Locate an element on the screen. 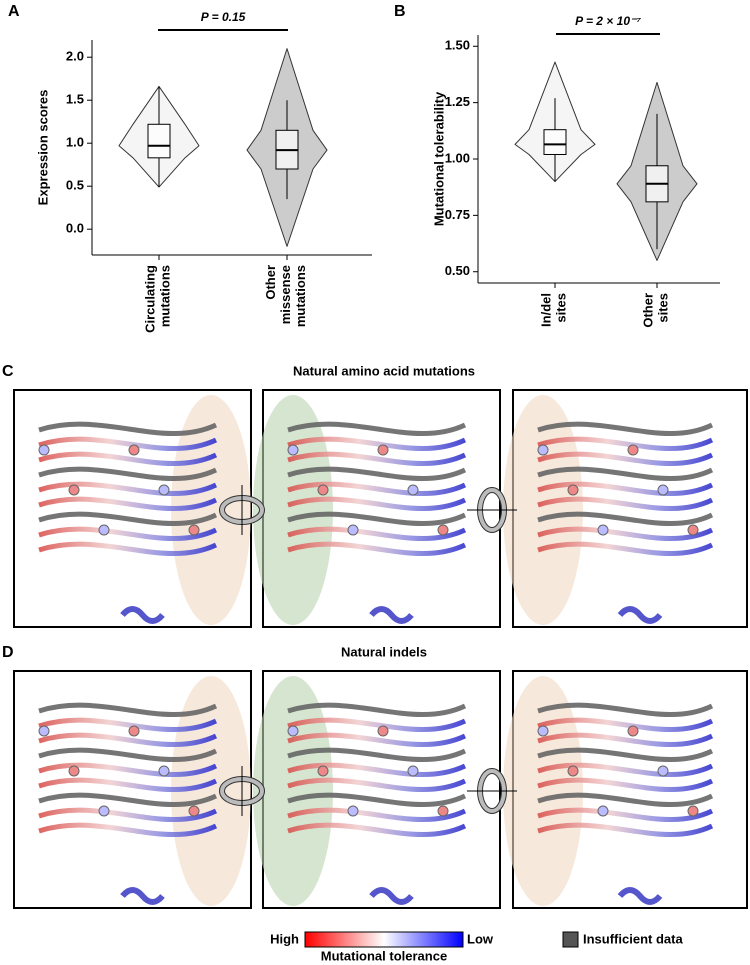 This screenshot has height=965, width=750. annotation: P = 0.15 is located at coordinates (223, 17).